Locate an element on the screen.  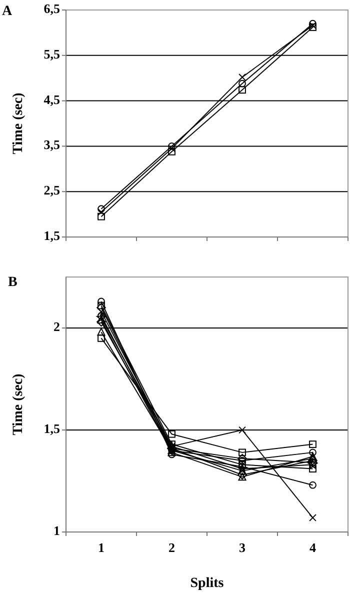
y-tick-label: 2 is located at coordinates (57, 326).